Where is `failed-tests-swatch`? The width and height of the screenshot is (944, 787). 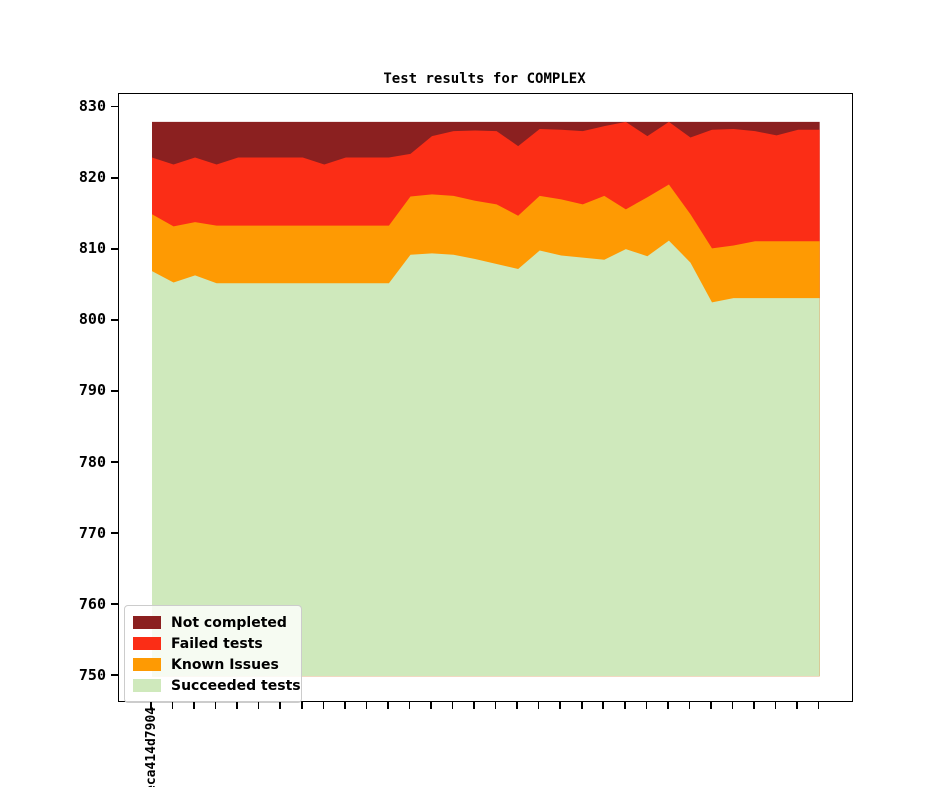 failed-tests-swatch is located at coordinates (147, 643).